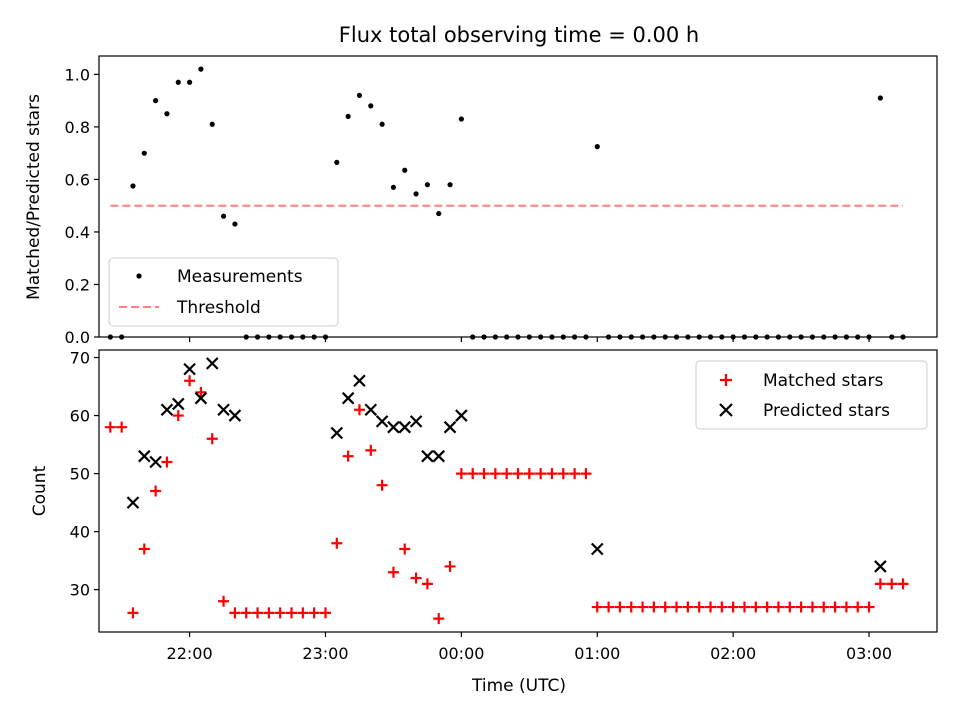  Describe the element at coordinates (823, 381) in the screenshot. I see `legend-matched-label: Matched stars` at that location.